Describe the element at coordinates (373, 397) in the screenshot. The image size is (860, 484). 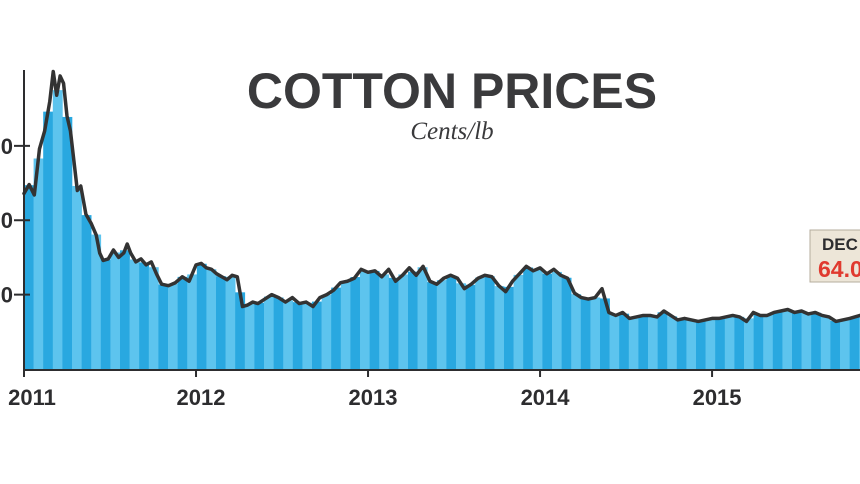
I see `x-tick-label: 2013` at that location.